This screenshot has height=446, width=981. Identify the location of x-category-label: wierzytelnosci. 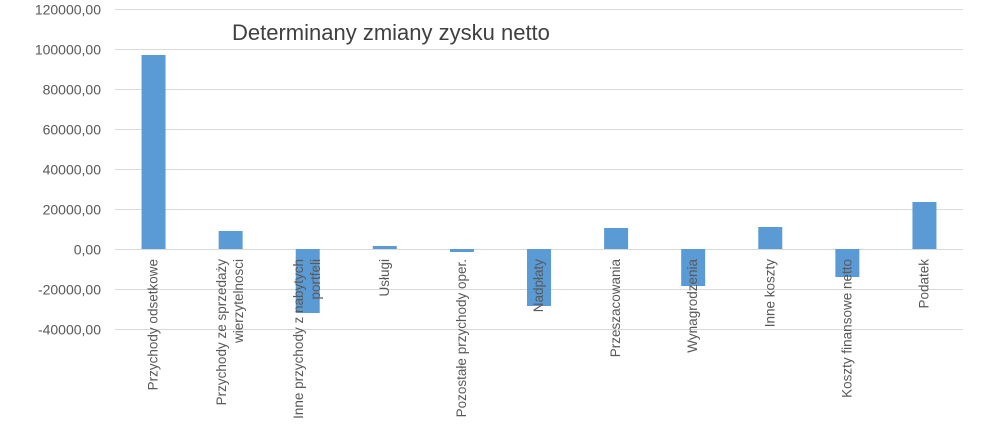
(238, 301).